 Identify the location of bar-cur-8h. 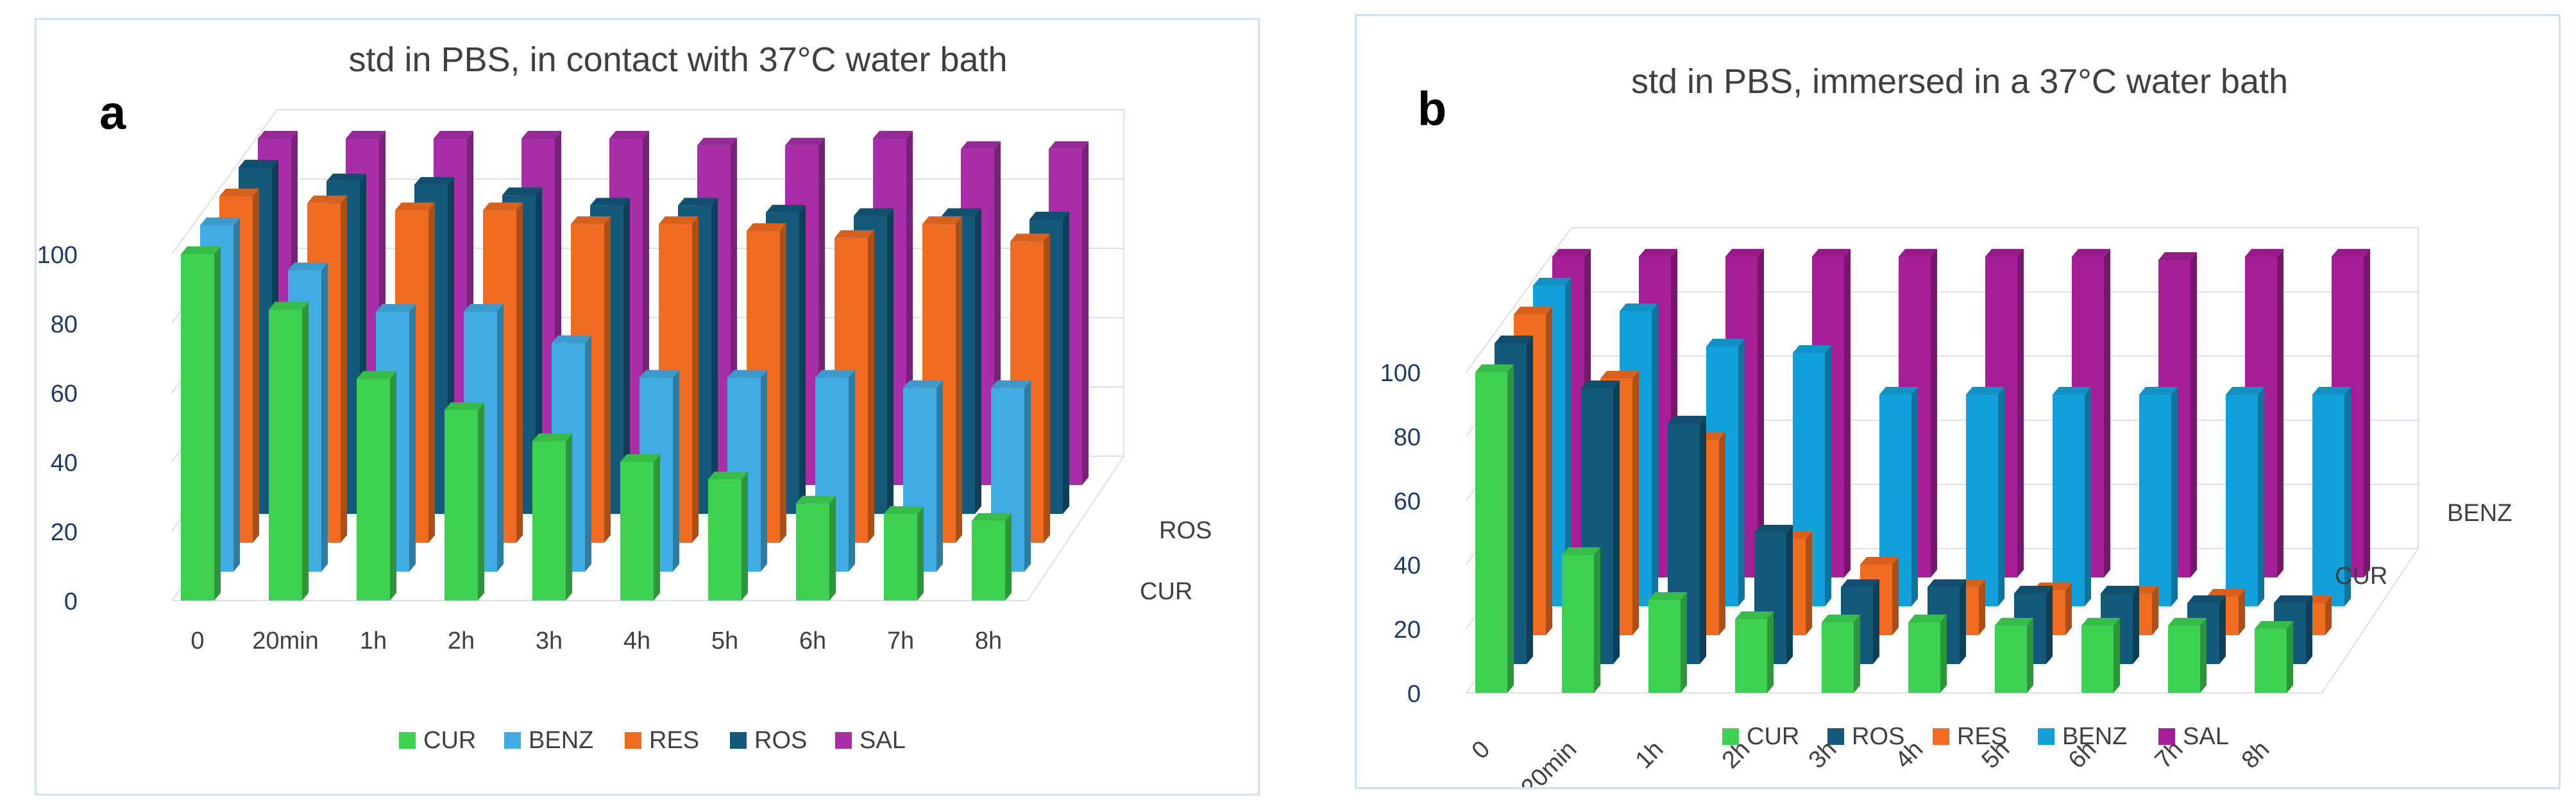
(992, 557).